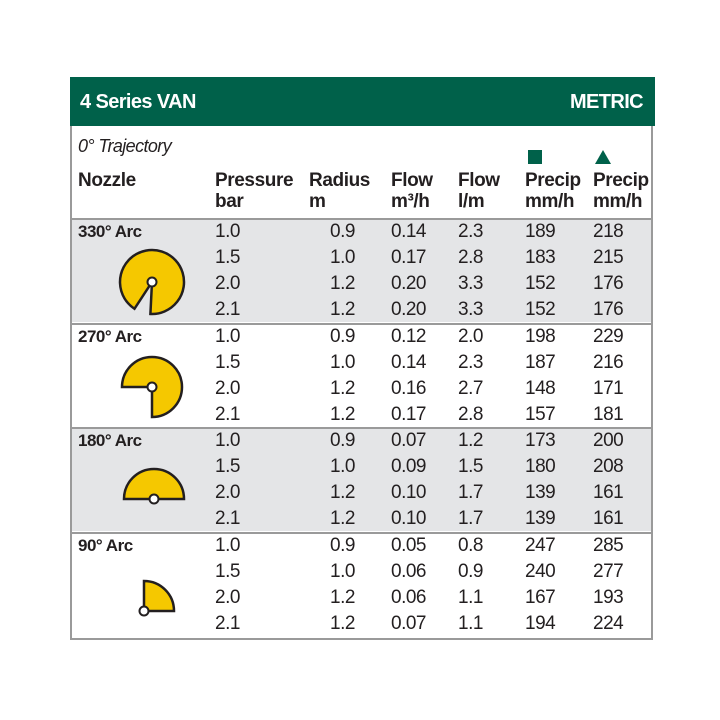 The image size is (720, 720). Describe the element at coordinates (540, 571) in the screenshot. I see `cell: 240` at that location.